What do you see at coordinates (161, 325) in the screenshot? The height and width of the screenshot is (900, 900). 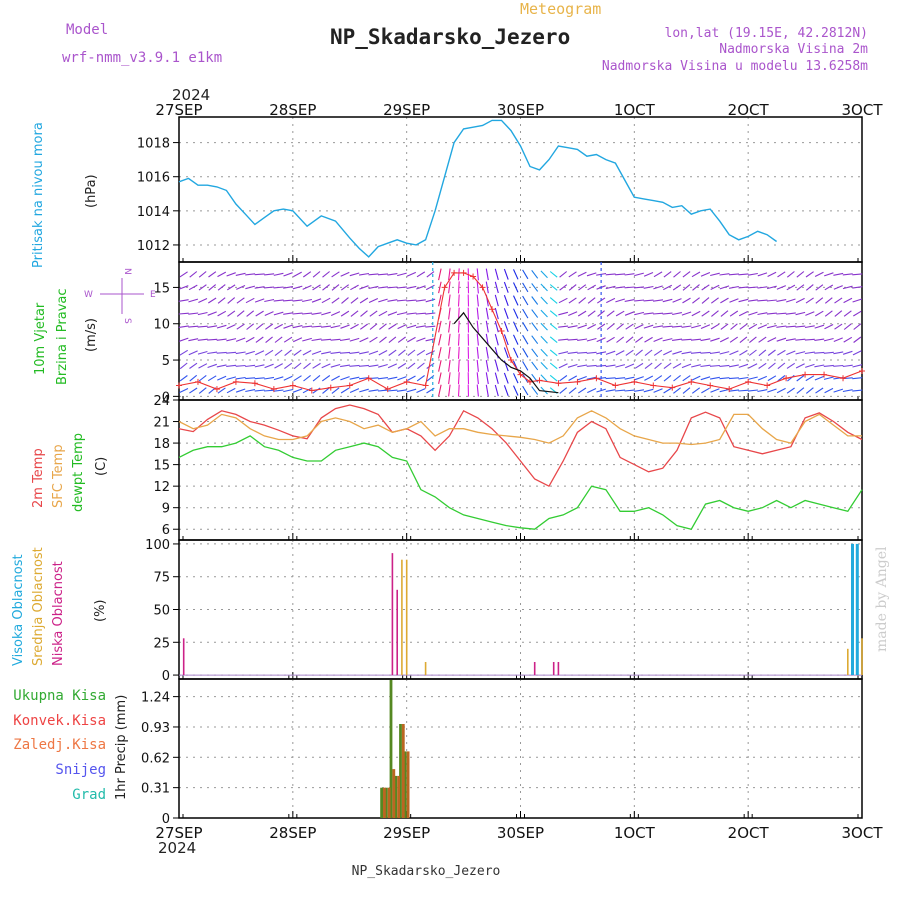 I see `y-tick-label: 10` at bounding box center [161, 325].